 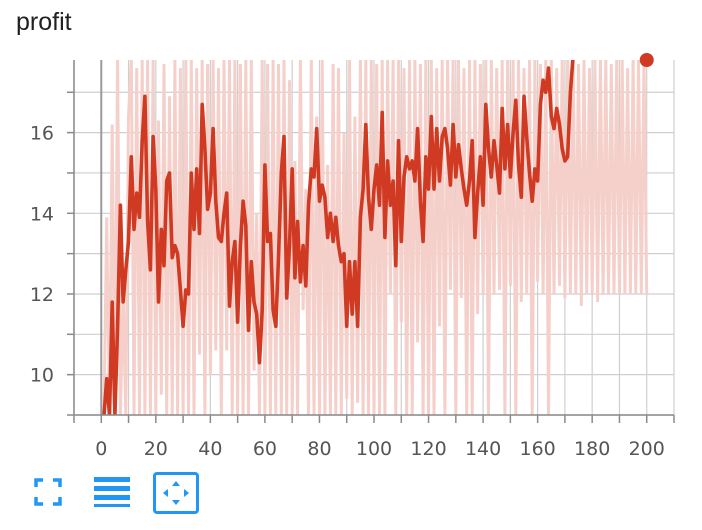 What do you see at coordinates (42, 295) in the screenshot?
I see `y-tick-label: 12` at bounding box center [42, 295].